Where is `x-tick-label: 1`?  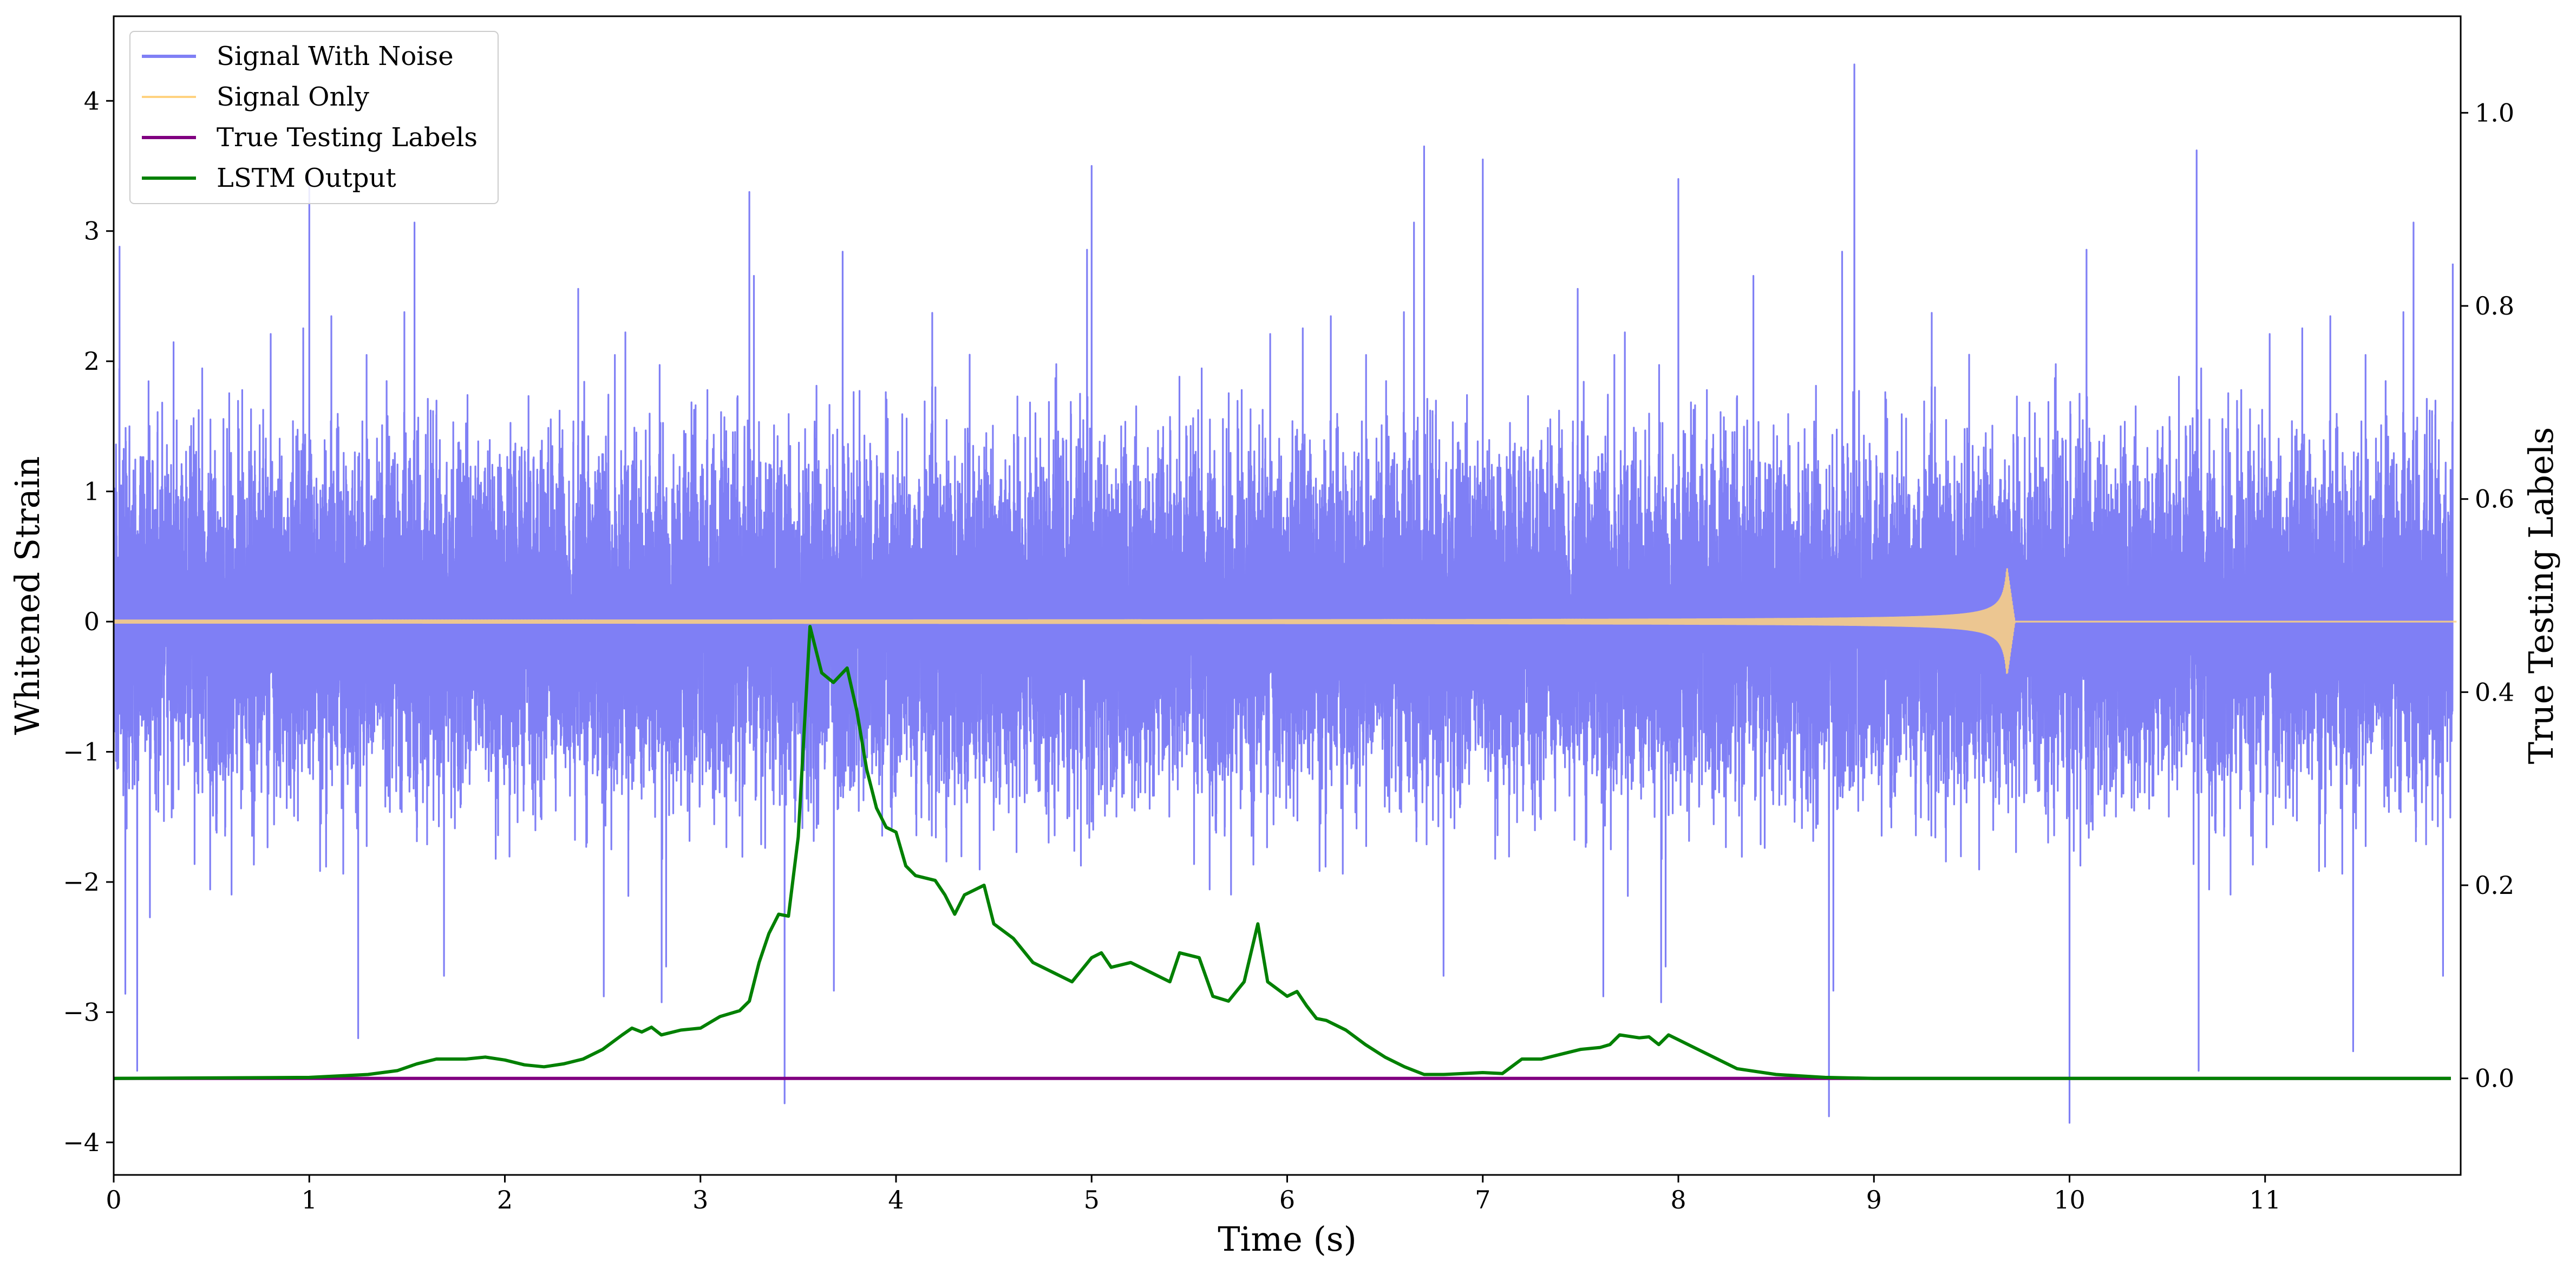
x-tick-label: 1 is located at coordinates (309, 1199).